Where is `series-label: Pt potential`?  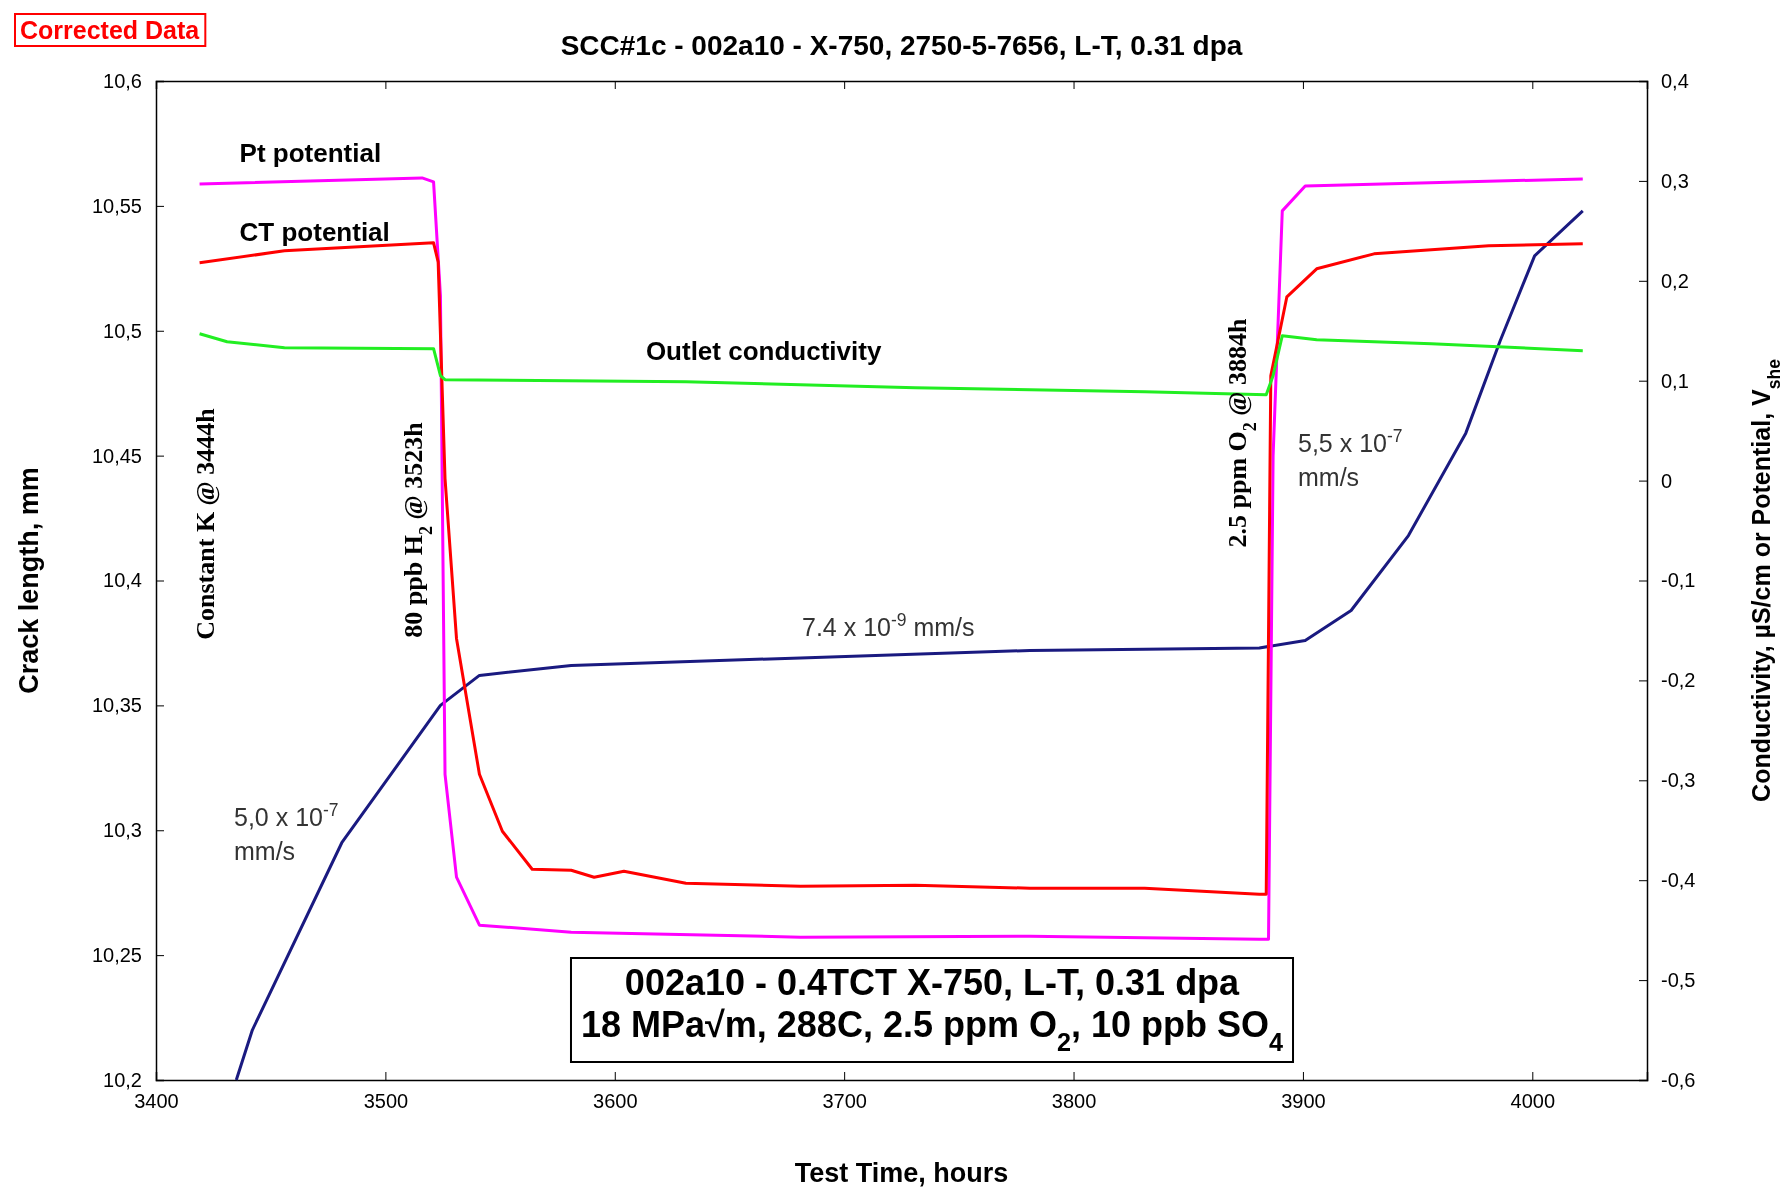 series-label: Pt potential is located at coordinates (310, 152).